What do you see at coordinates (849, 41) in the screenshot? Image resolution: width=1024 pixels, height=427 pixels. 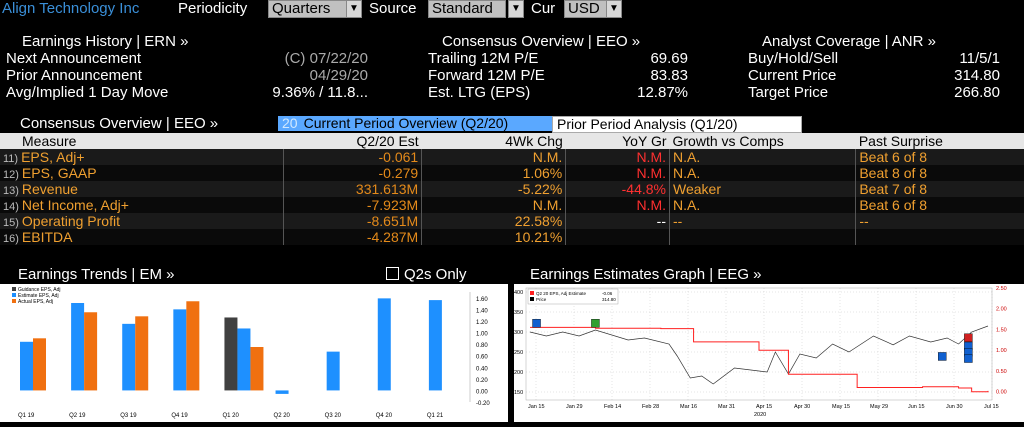 I see `analyst-title: Analyst Coverage | ANR »` at bounding box center [849, 41].